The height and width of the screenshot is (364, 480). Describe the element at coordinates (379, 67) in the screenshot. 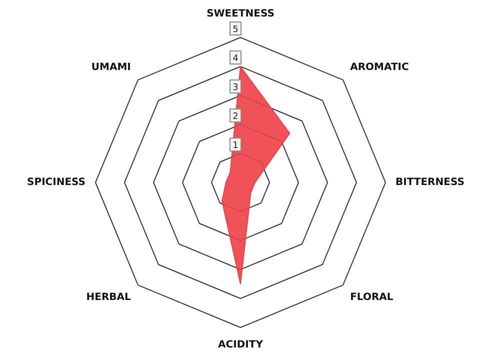

I see `spoke-label: AROMATIC` at that location.